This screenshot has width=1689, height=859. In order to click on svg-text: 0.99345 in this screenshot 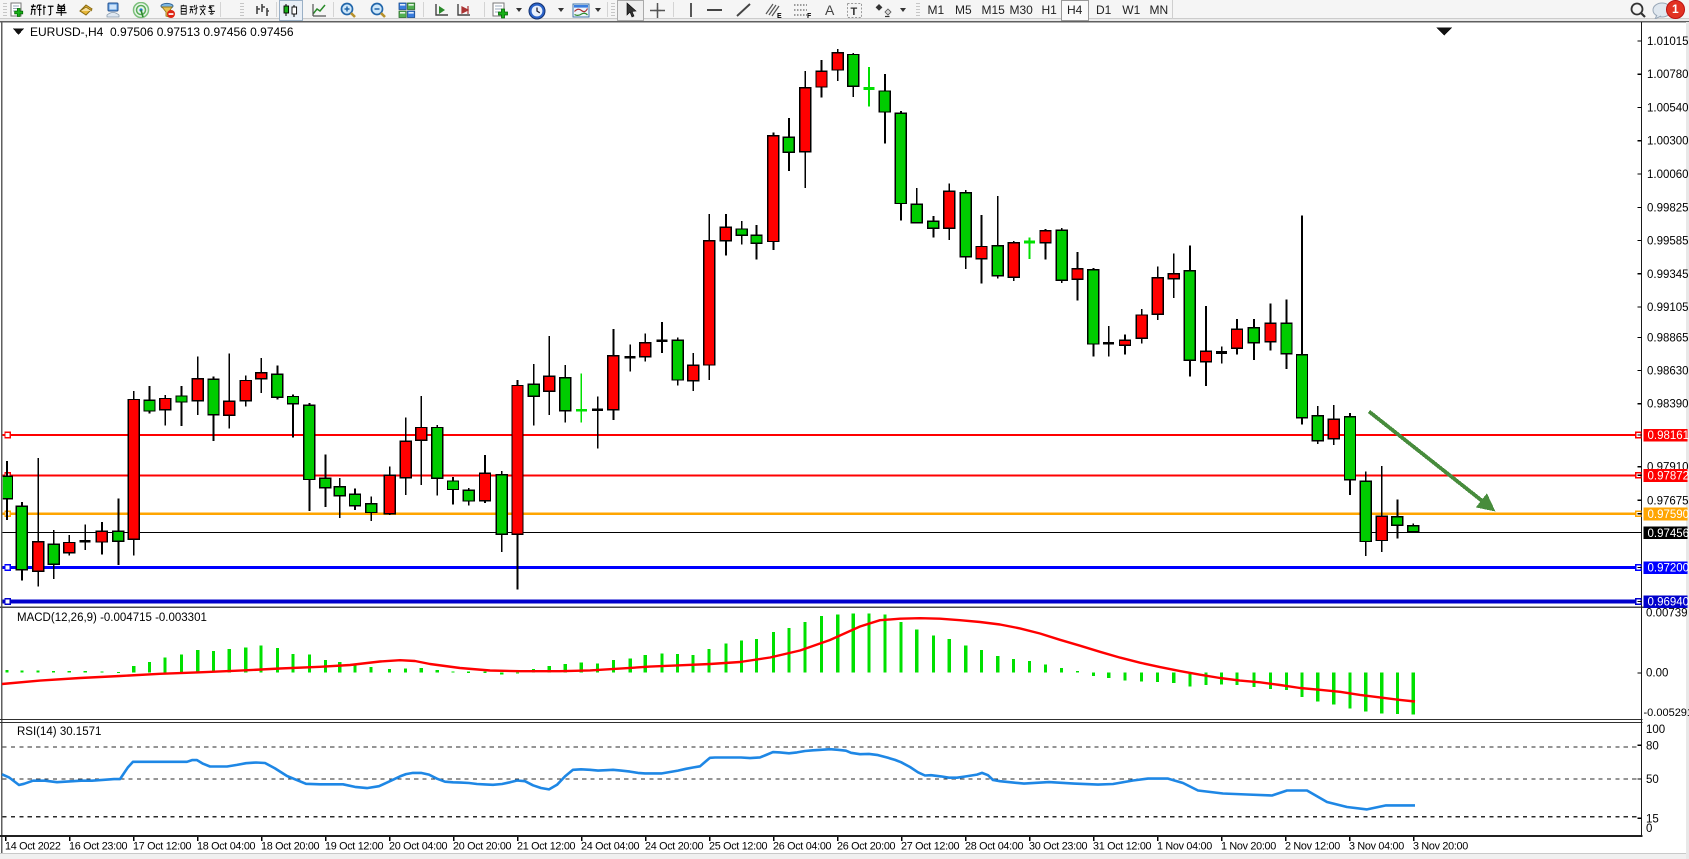, I will do `click(1668, 275)`.